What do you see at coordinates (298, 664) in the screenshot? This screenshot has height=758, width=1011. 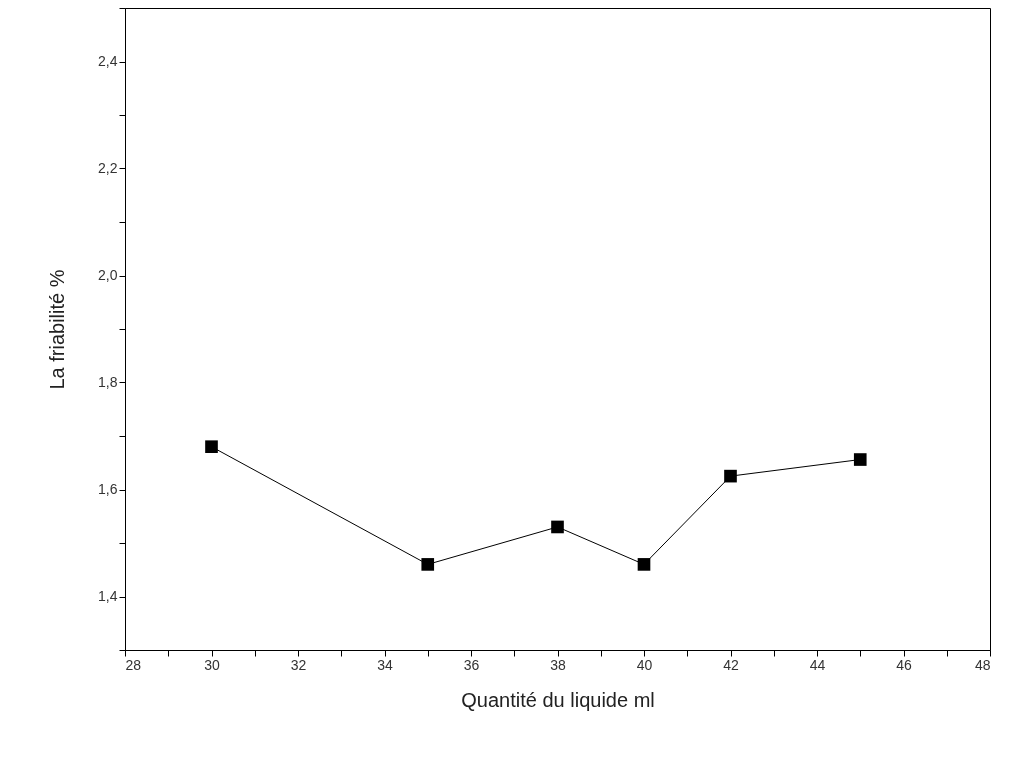 I see `x-tick-label: 32` at bounding box center [298, 664].